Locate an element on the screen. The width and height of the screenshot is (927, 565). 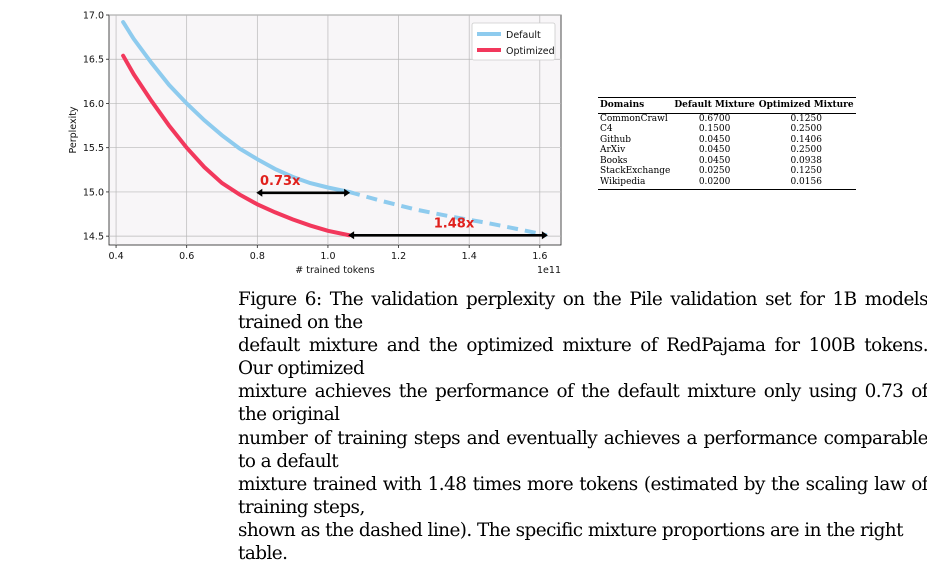
table-cell-domain: Github is located at coordinates (616, 139).